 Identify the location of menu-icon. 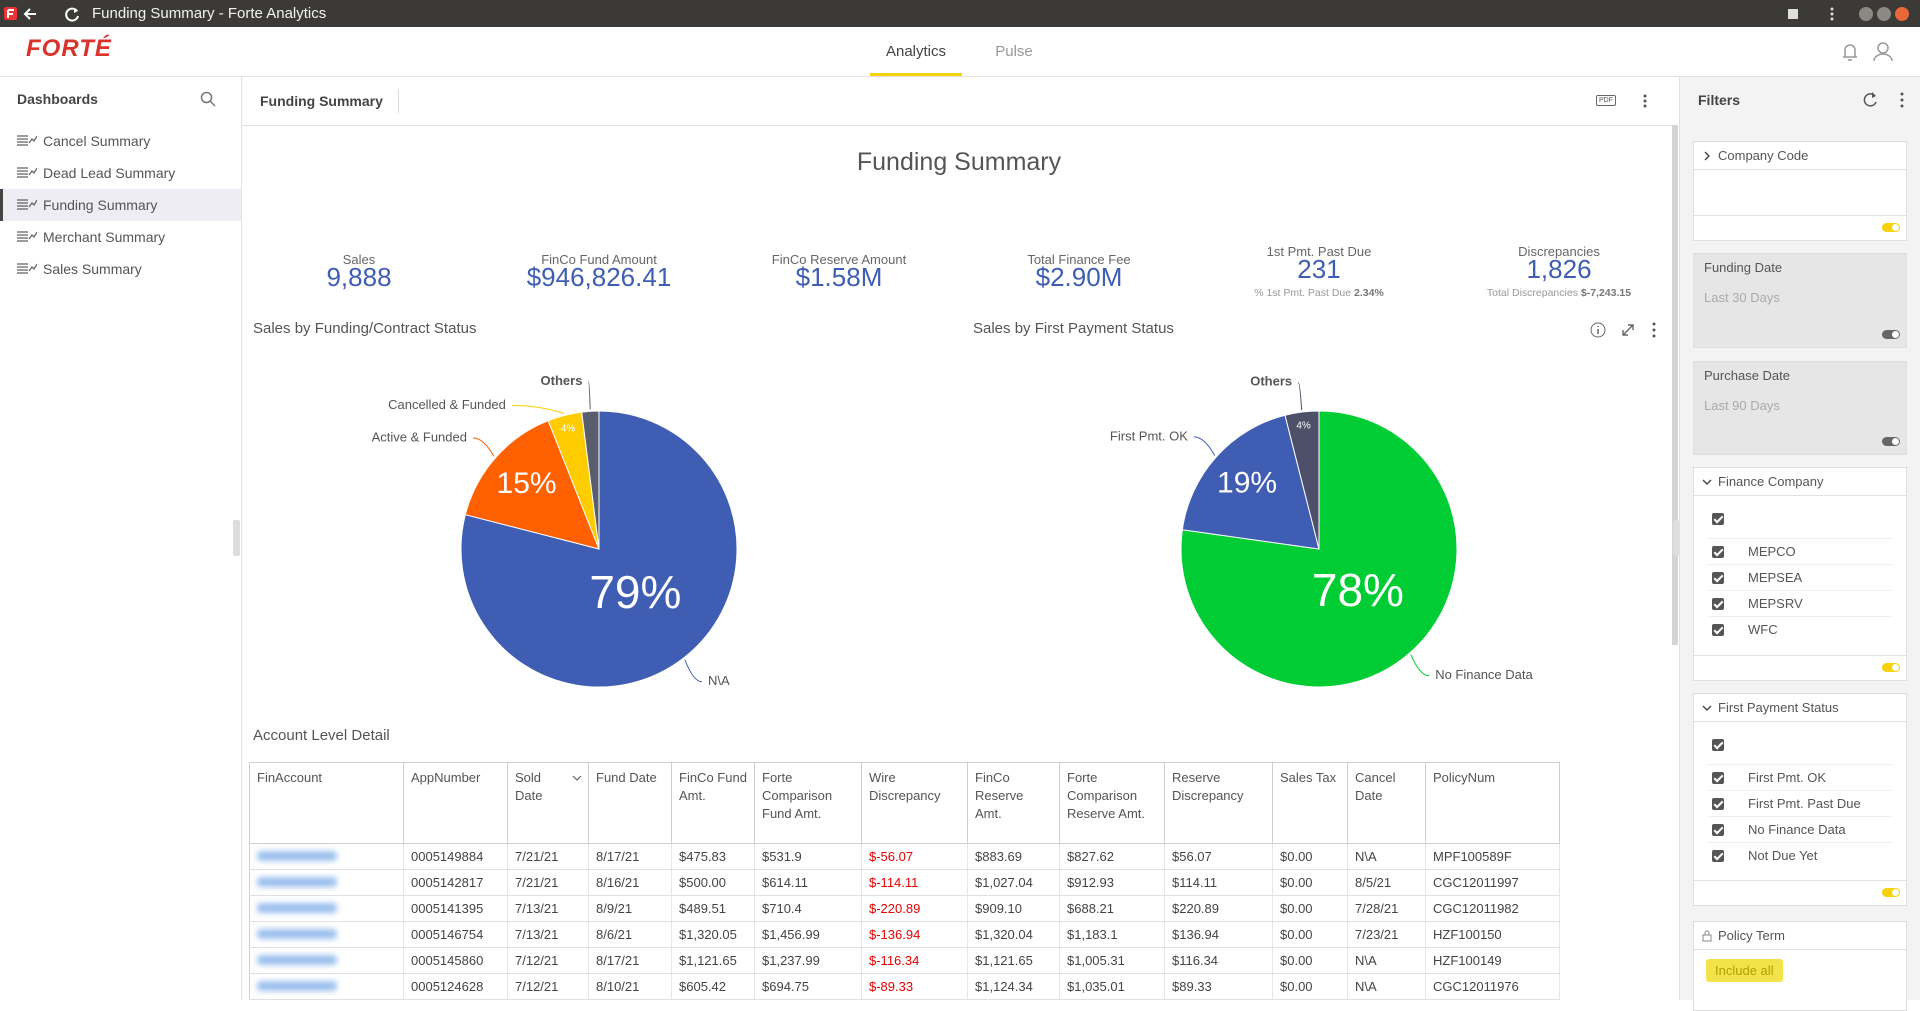
(1645, 101).